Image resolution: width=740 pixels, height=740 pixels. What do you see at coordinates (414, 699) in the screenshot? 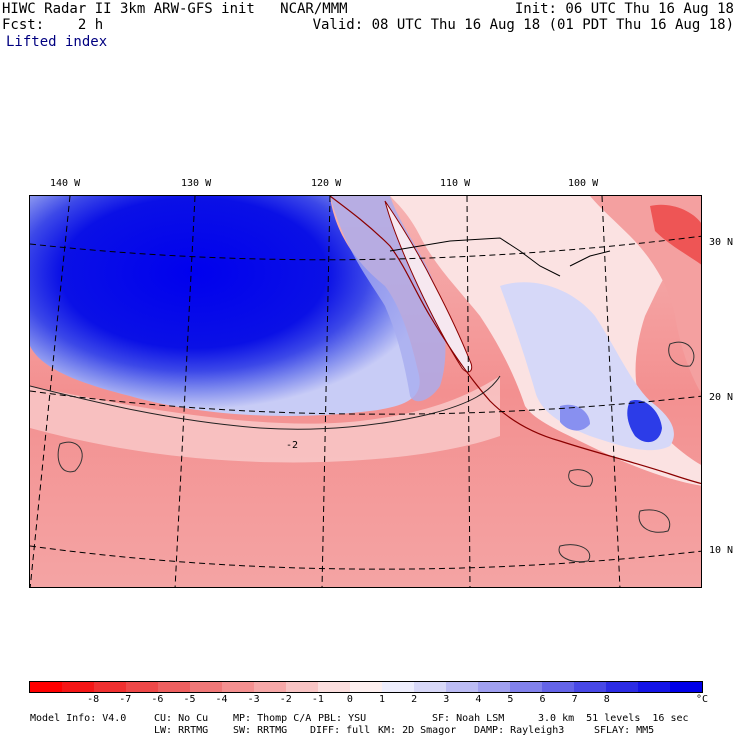
I see `colorbar-label: 2` at bounding box center [414, 699].